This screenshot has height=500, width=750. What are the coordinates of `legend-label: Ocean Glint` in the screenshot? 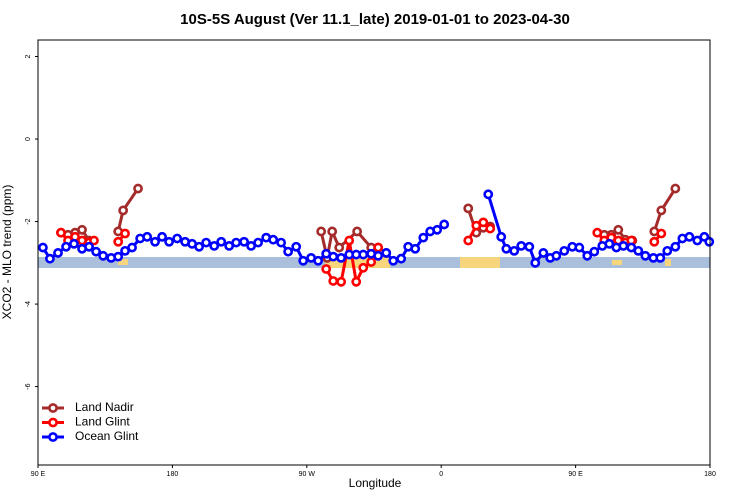 It's located at (107, 436).